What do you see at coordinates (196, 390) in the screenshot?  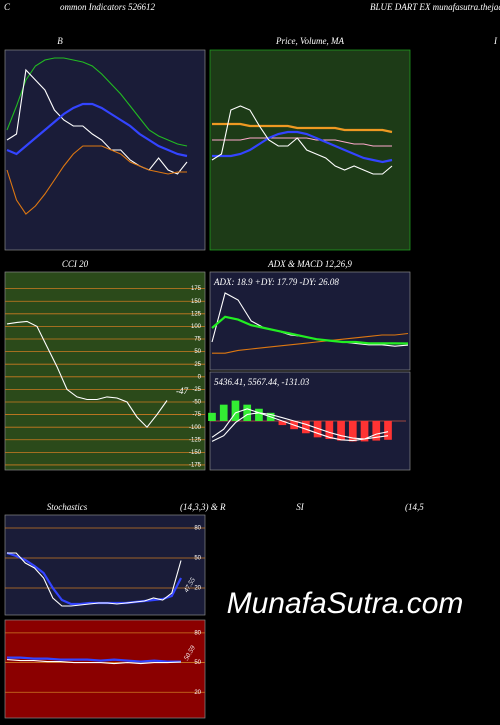 I see `y-tick-label: -25` at bounding box center [196, 390].